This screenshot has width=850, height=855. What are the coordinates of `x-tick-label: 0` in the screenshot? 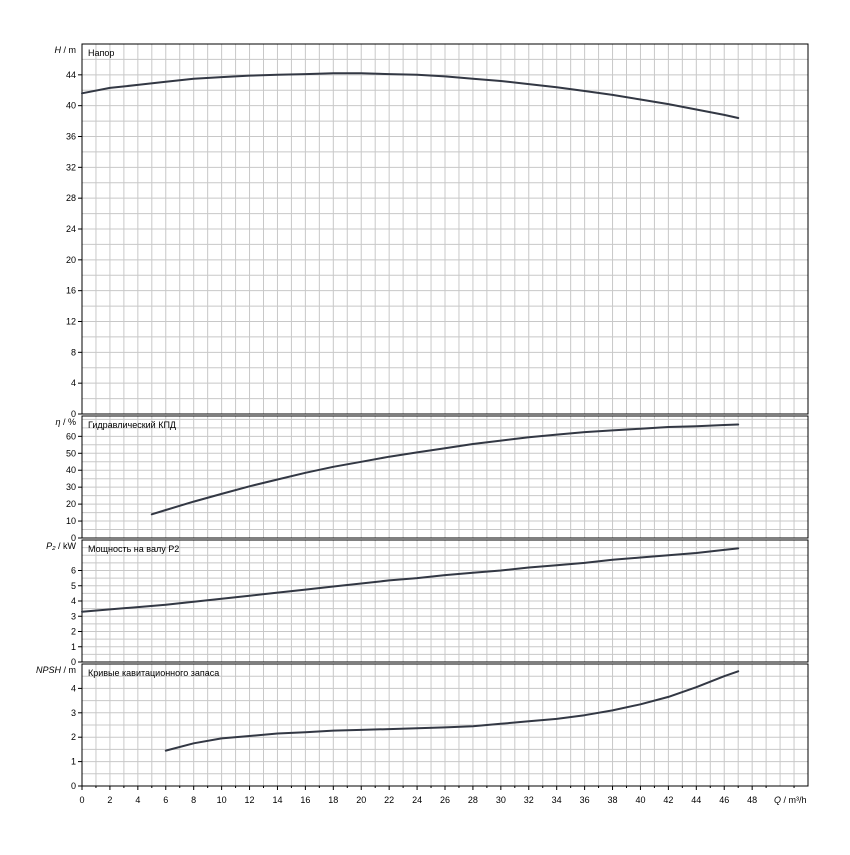 It's located at (81, 800).